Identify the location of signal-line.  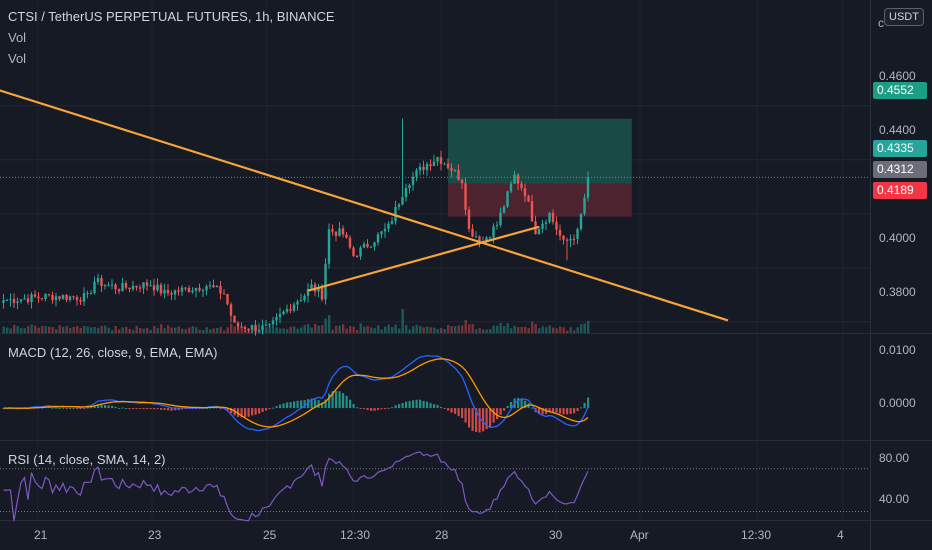
(296, 393).